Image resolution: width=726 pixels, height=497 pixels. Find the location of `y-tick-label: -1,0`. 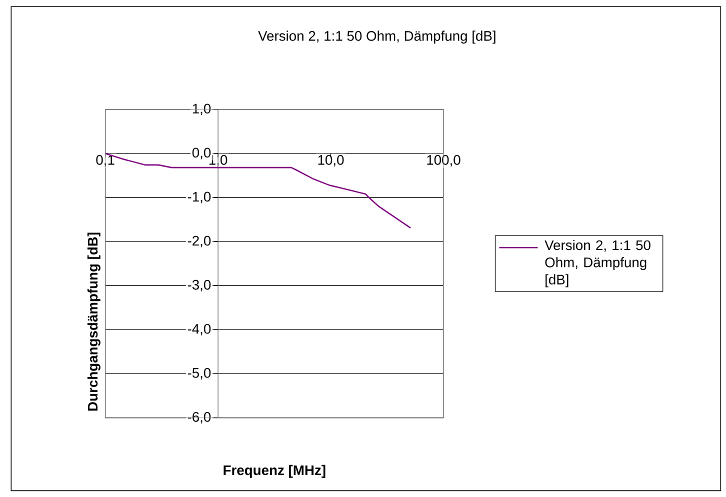

y-tick-label: -1,0 is located at coordinates (199, 198).